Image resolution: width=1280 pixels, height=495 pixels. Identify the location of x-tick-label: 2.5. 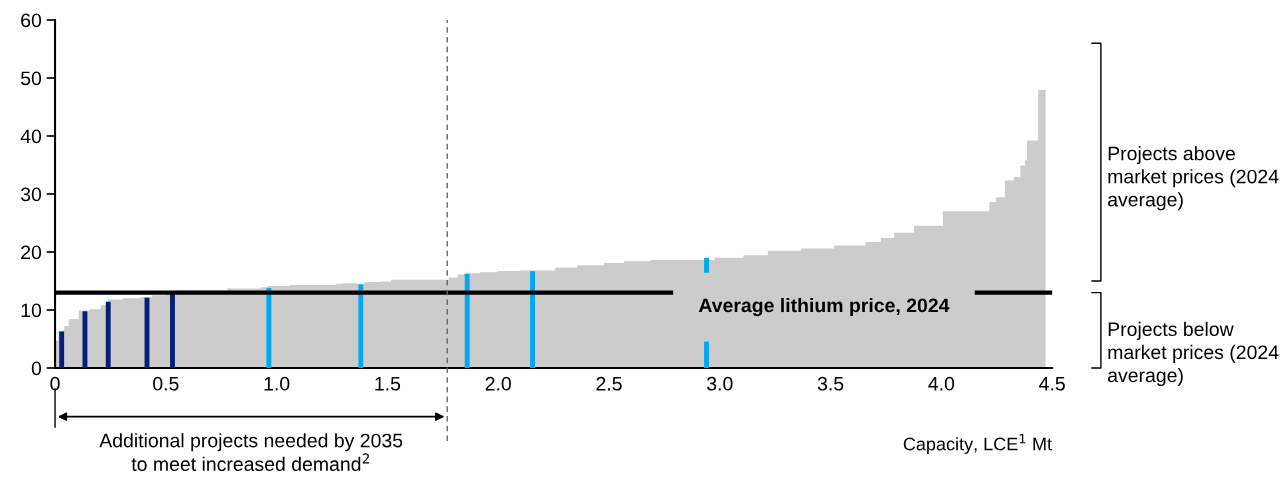
(609, 383).